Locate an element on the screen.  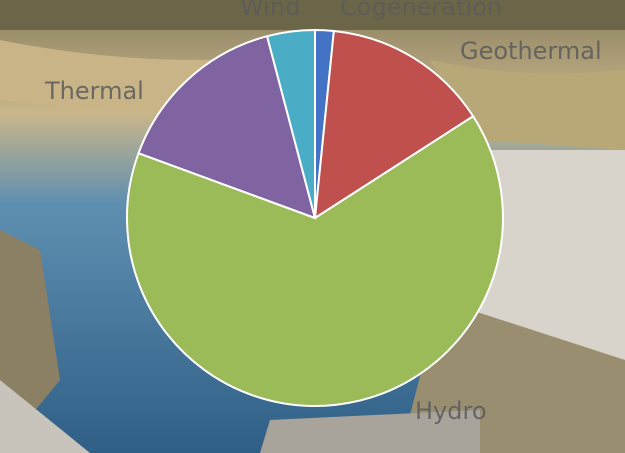
slice-label: Hydro is located at coordinates (451, 411).